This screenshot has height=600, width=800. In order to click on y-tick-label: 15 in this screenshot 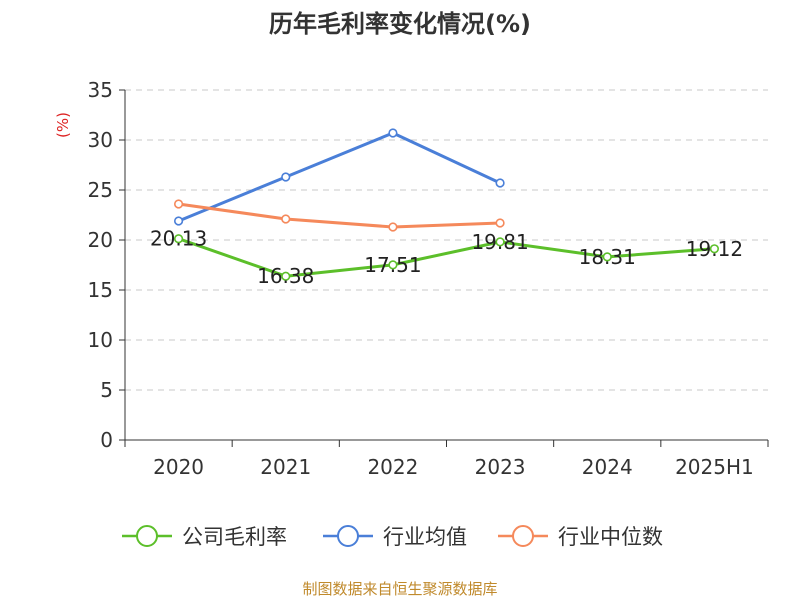, I will do `click(100, 290)`.